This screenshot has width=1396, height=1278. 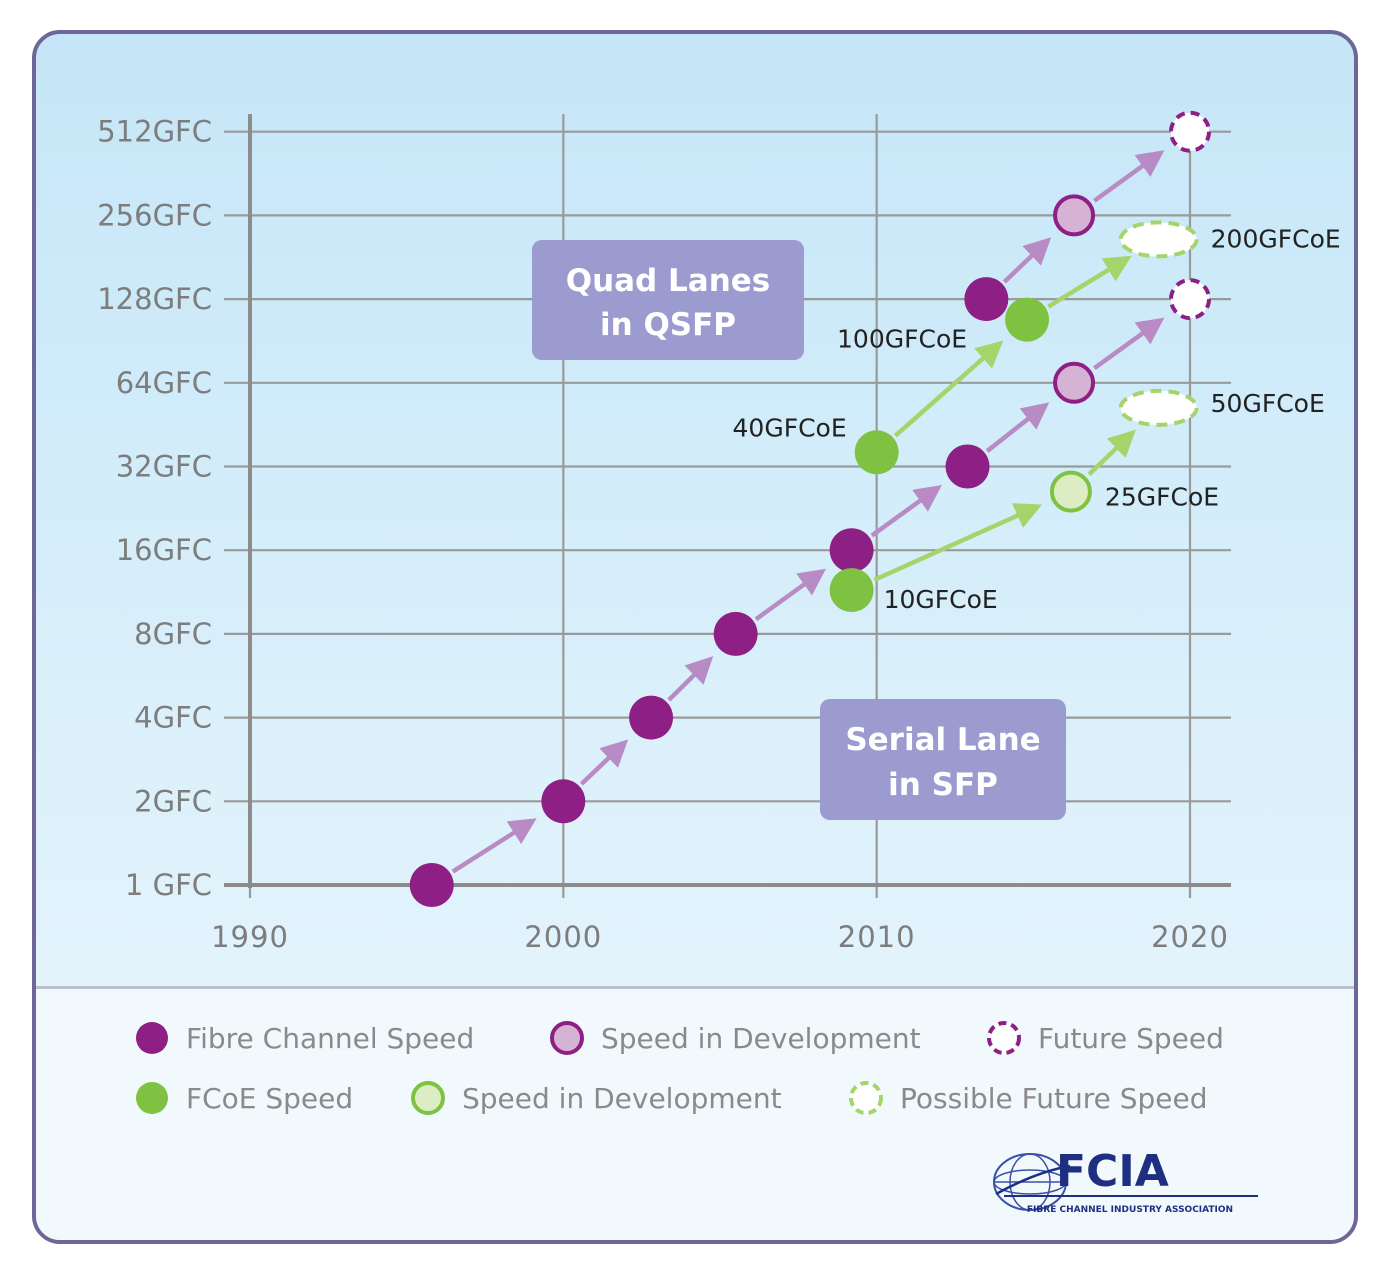 I want to click on serial-lane-line-2: in SFP, so click(x=943, y=785).